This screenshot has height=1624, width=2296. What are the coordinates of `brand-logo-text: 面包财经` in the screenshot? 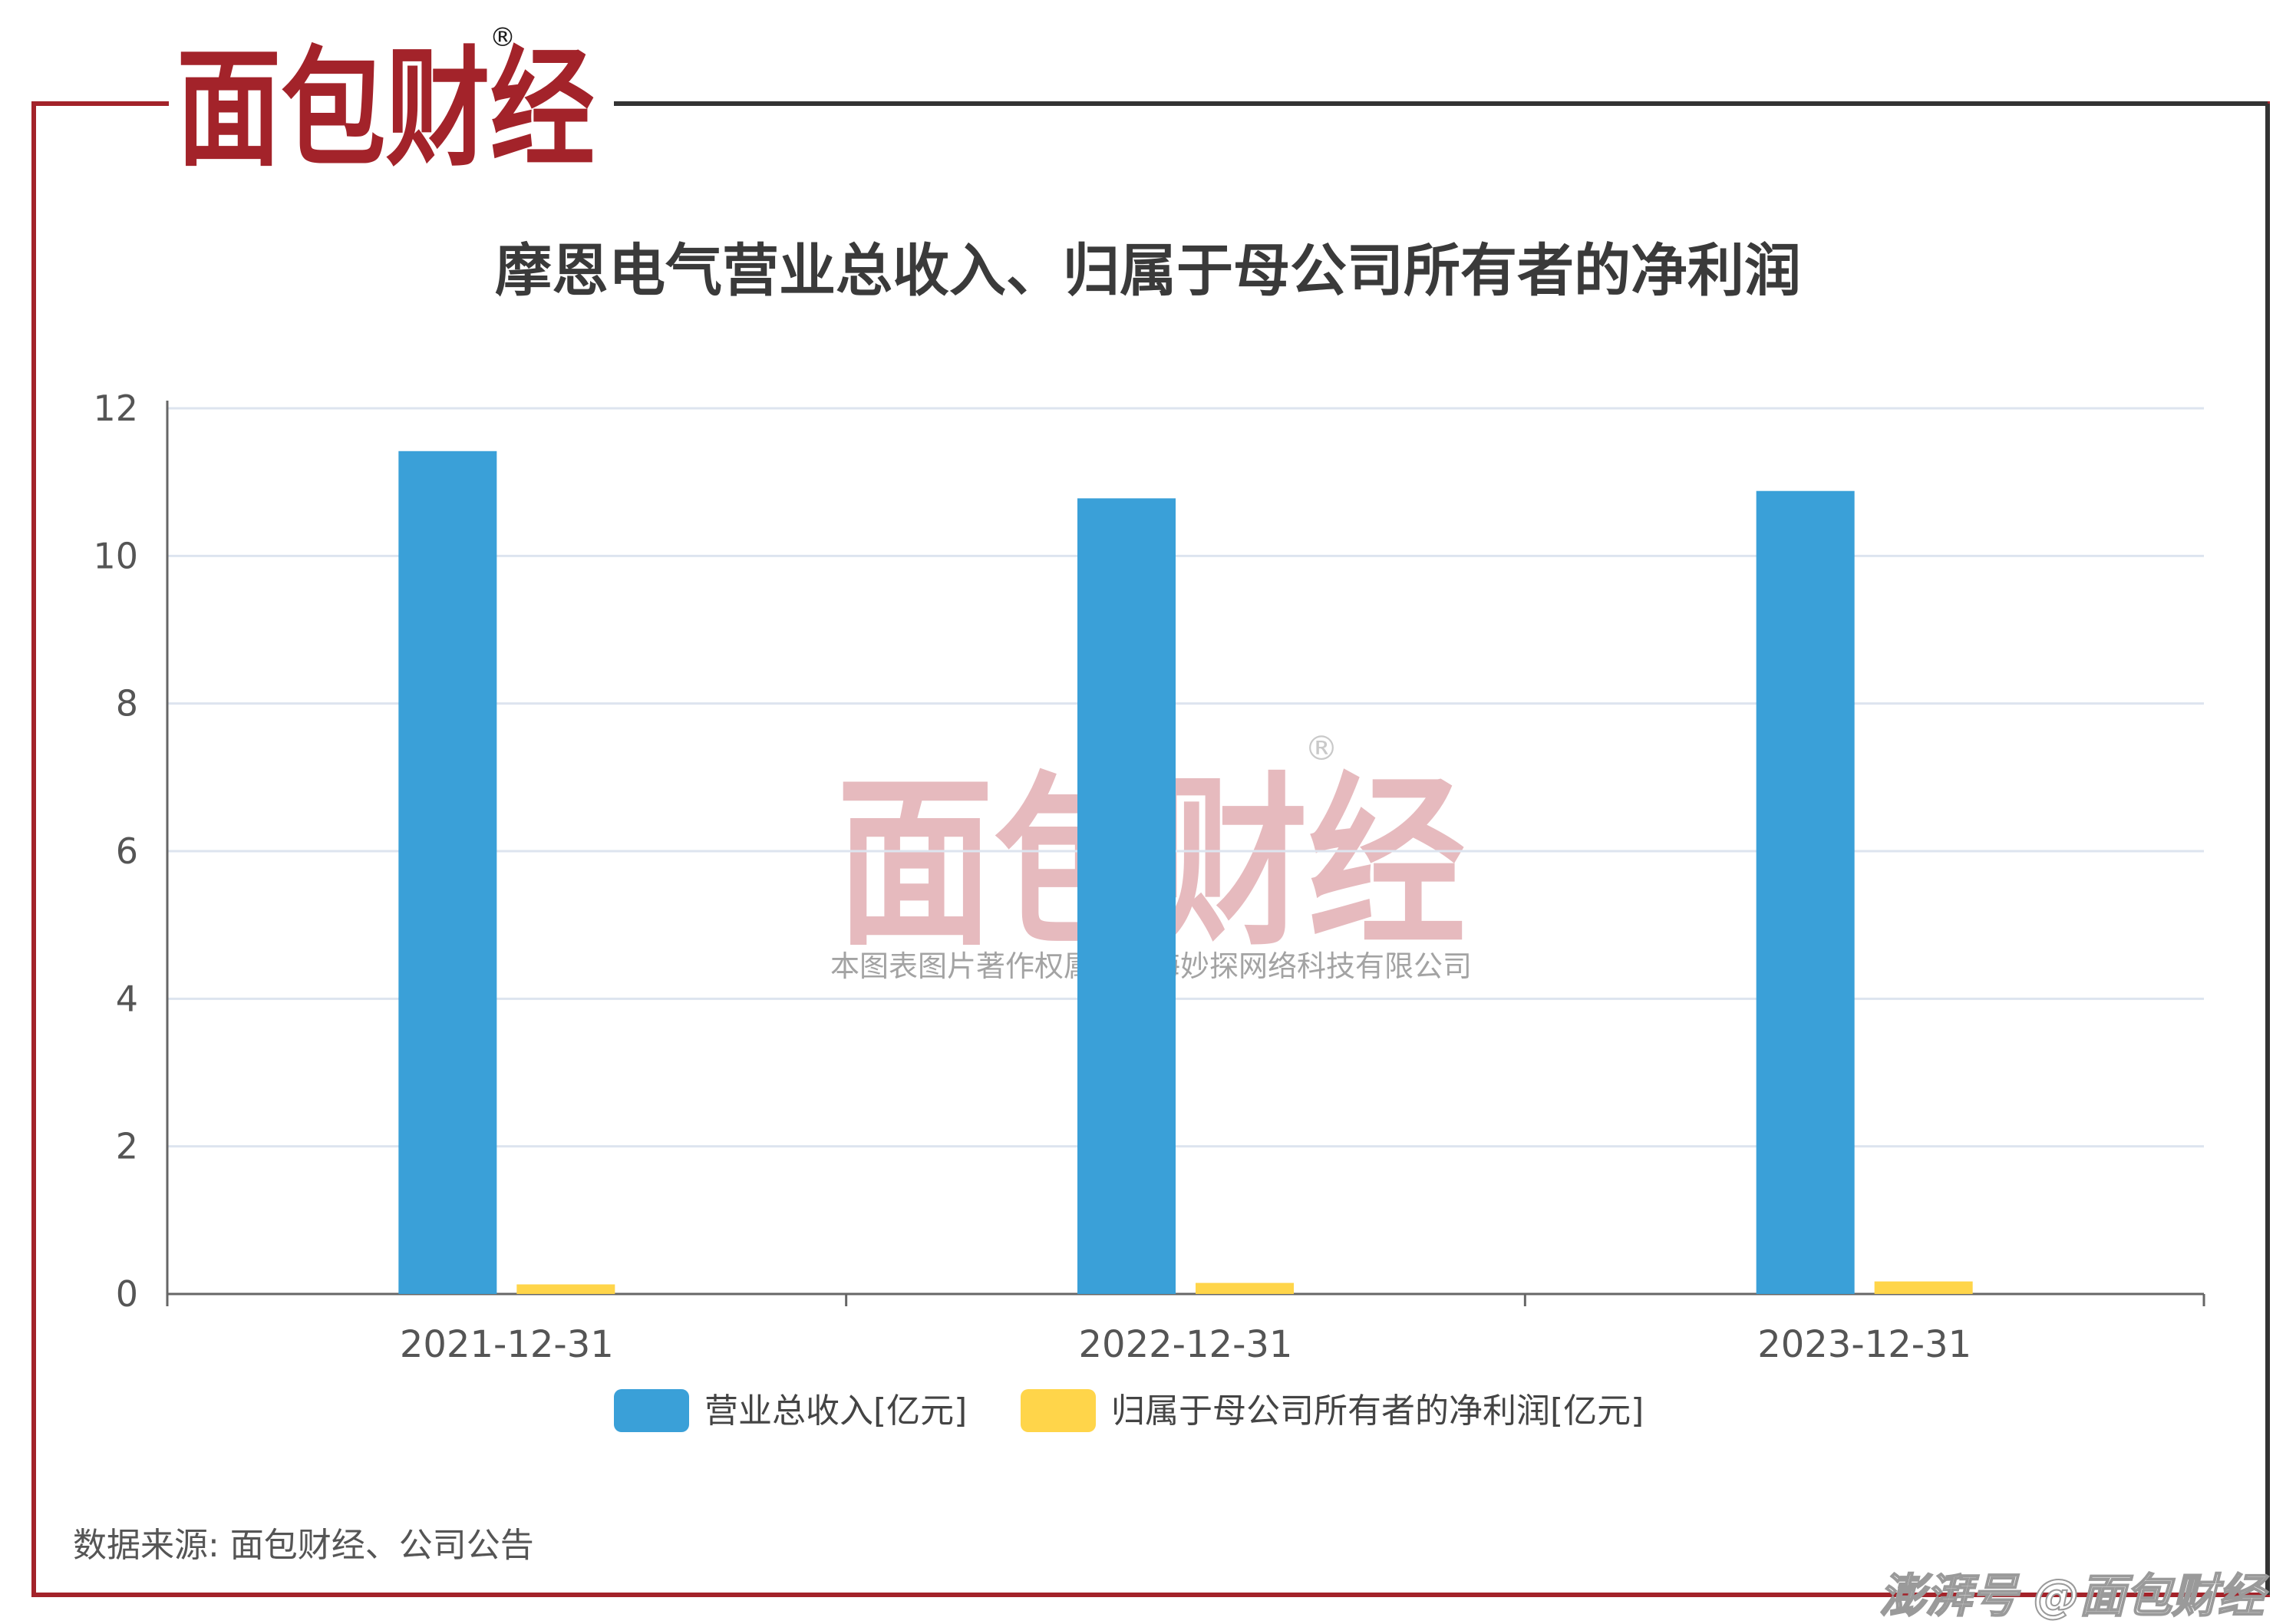 It's located at (385, 109).